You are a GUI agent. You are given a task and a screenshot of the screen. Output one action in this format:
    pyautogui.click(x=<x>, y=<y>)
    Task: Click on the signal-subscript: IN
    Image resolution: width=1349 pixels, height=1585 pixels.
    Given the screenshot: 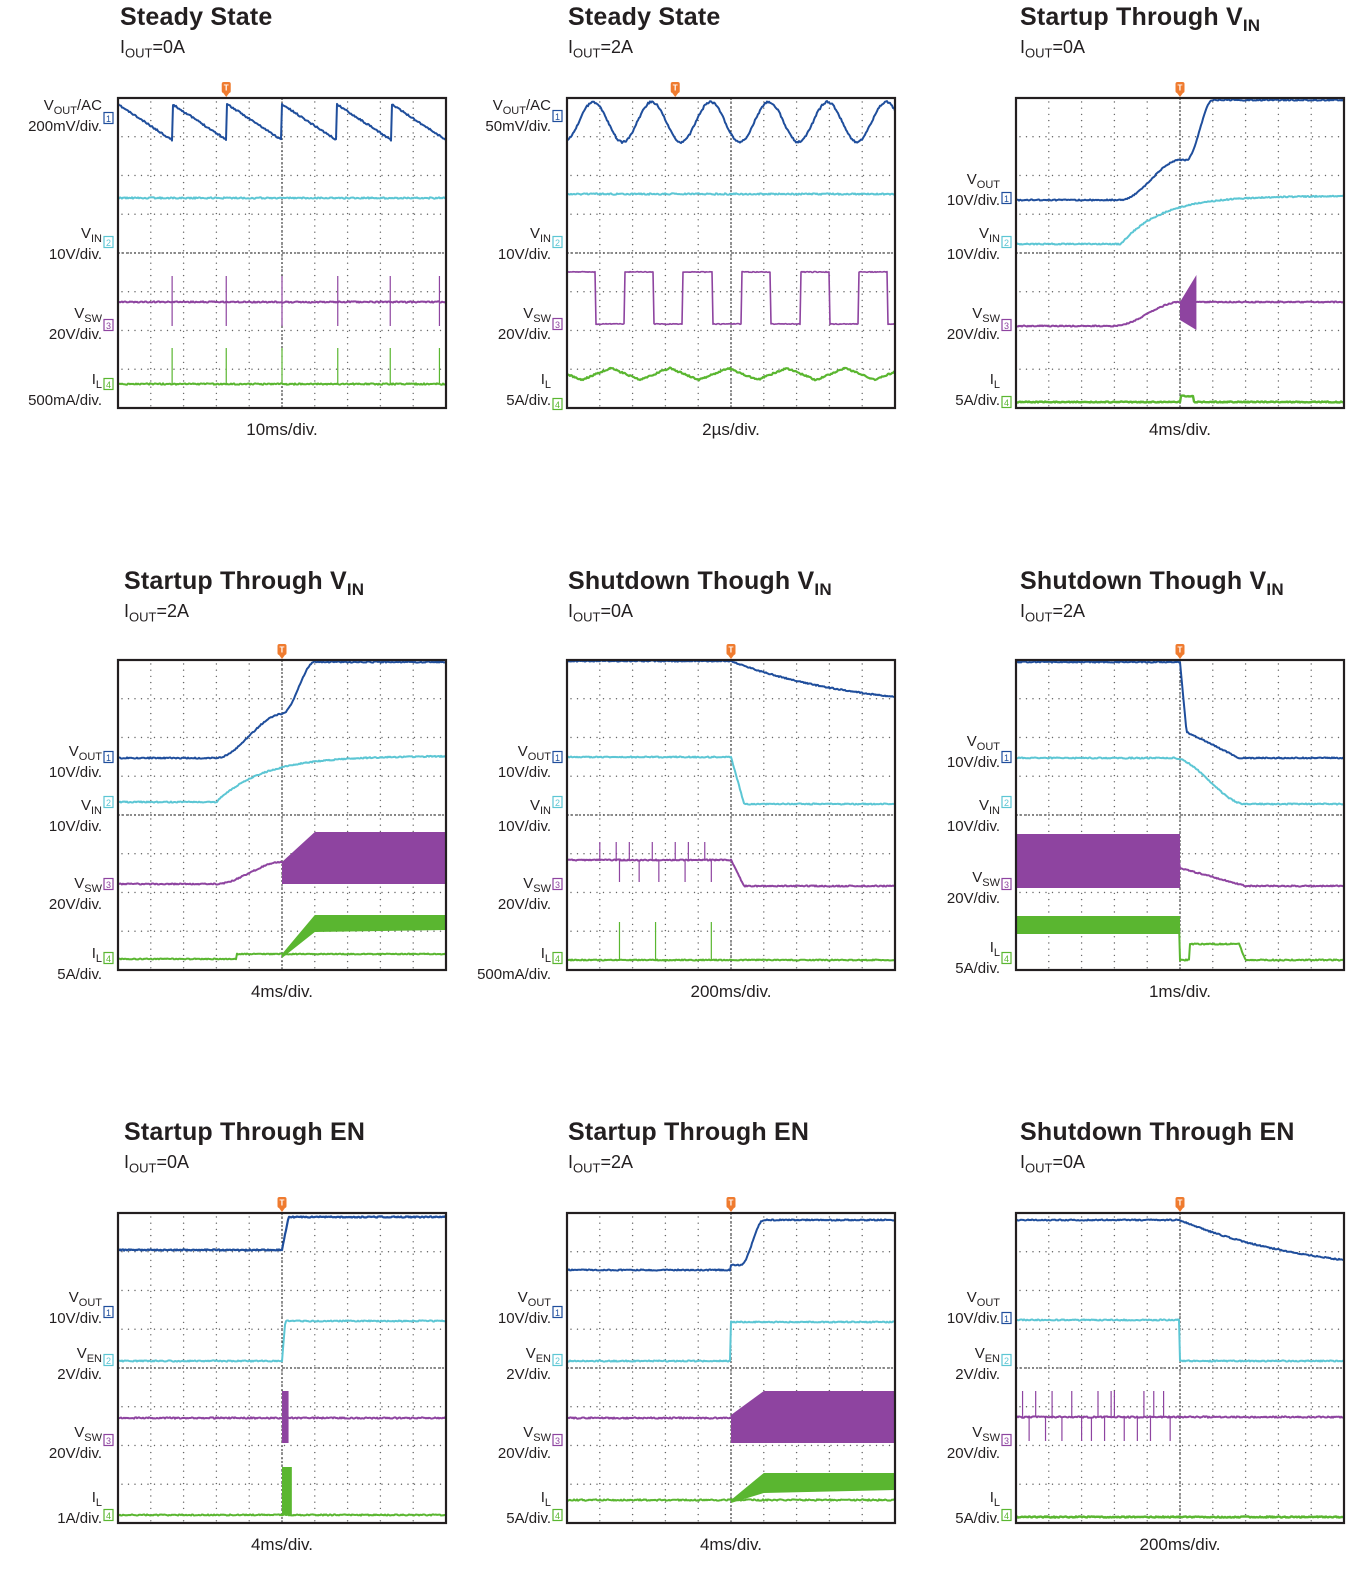 What is the action you would take?
    pyautogui.click(x=96, y=811)
    